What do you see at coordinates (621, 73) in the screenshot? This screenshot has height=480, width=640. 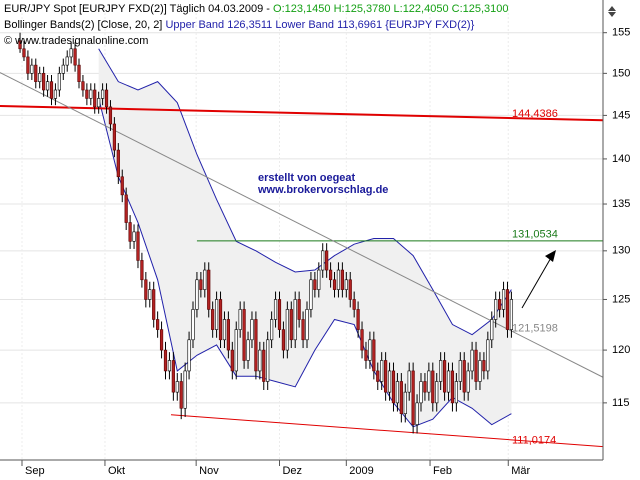 I see `y-tick-label: 150` at bounding box center [621, 73].